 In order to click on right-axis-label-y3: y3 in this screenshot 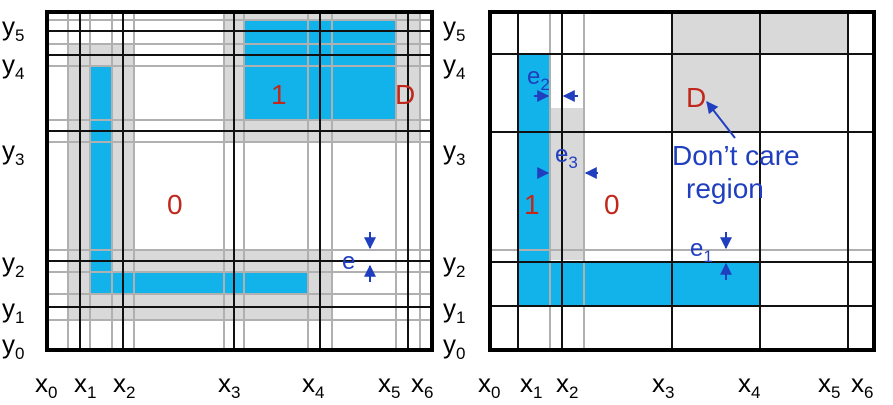, I will do `click(454, 152)`.